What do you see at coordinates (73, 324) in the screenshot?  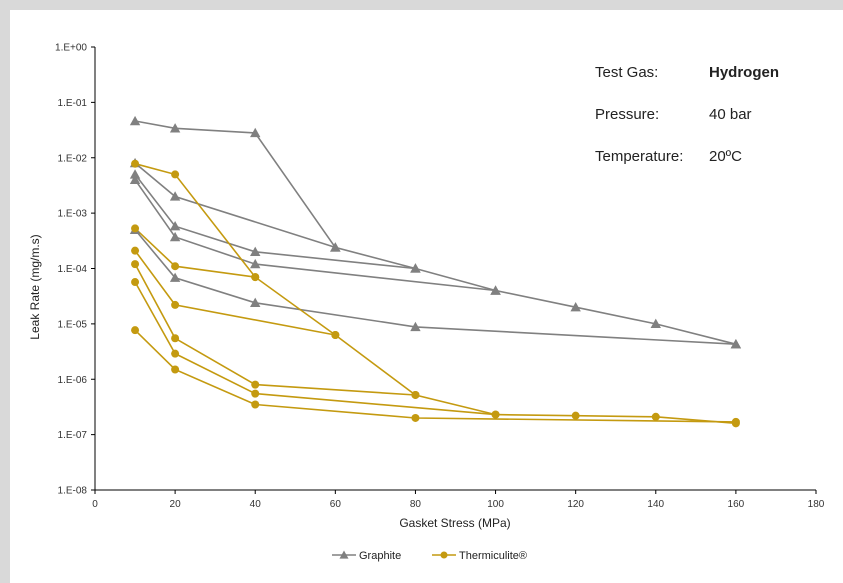 I see `y-tick-label: 1.E-05` at bounding box center [73, 324].